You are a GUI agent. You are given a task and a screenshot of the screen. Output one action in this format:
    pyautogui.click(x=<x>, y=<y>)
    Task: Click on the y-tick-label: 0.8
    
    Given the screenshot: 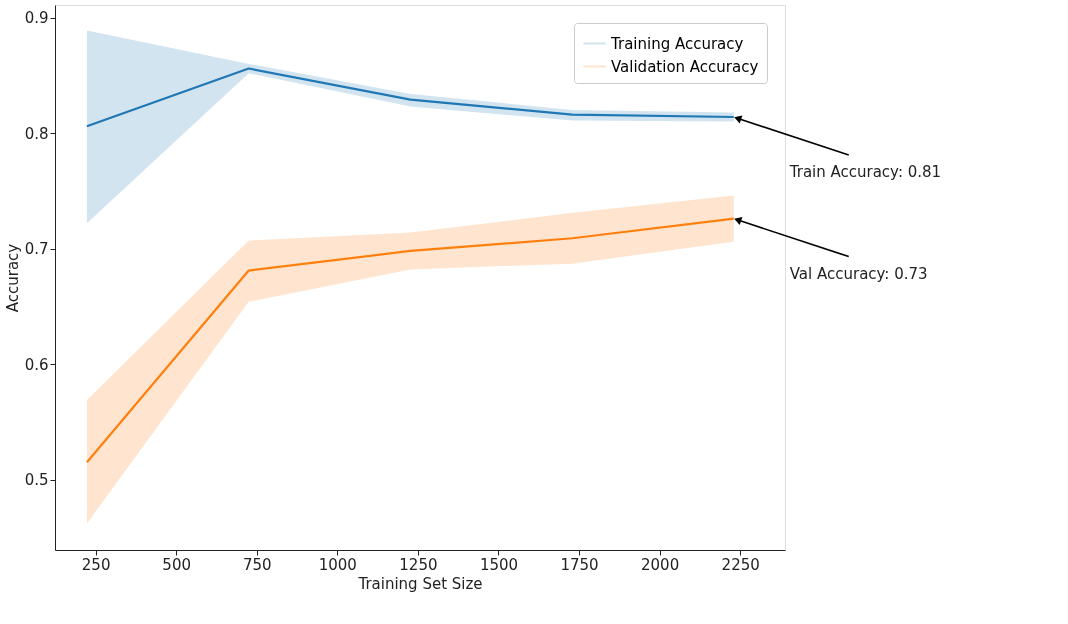 What is the action you would take?
    pyautogui.click(x=36, y=133)
    